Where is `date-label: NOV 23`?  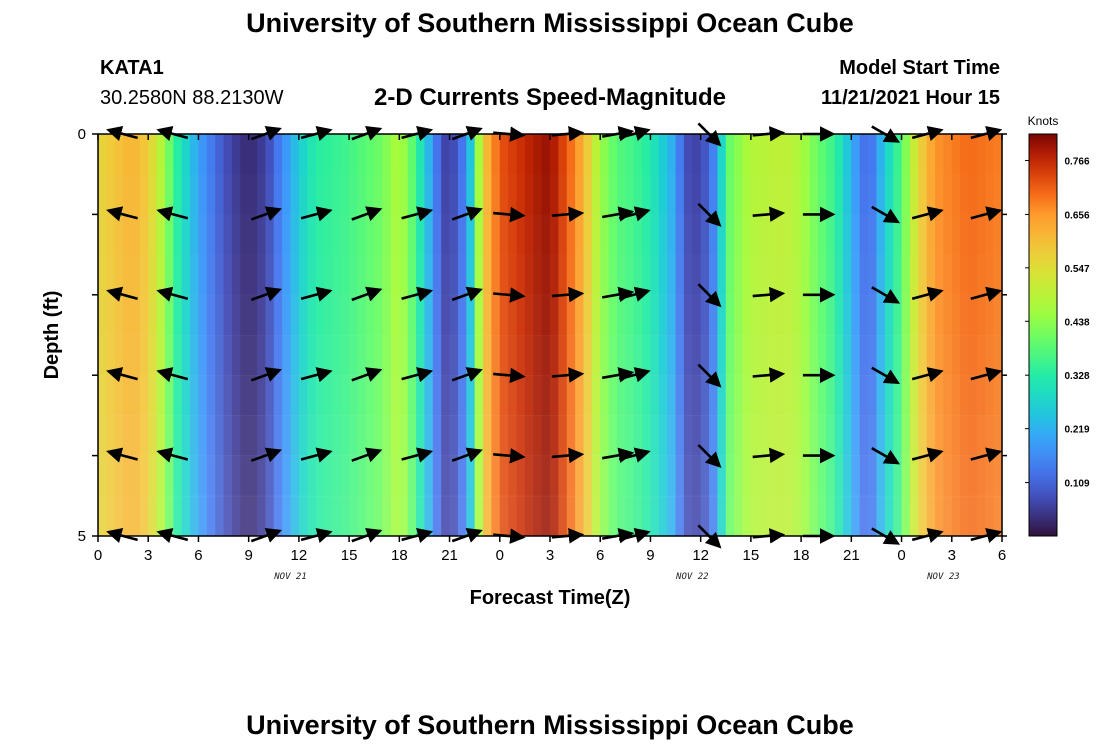 date-label: NOV 23 is located at coordinates (943, 577).